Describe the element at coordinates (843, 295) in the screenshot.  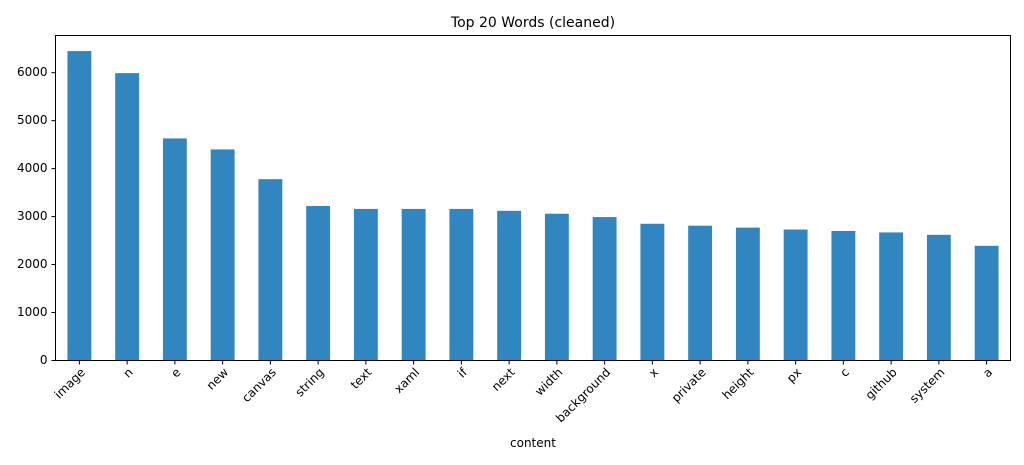
I see `bar-c` at that location.